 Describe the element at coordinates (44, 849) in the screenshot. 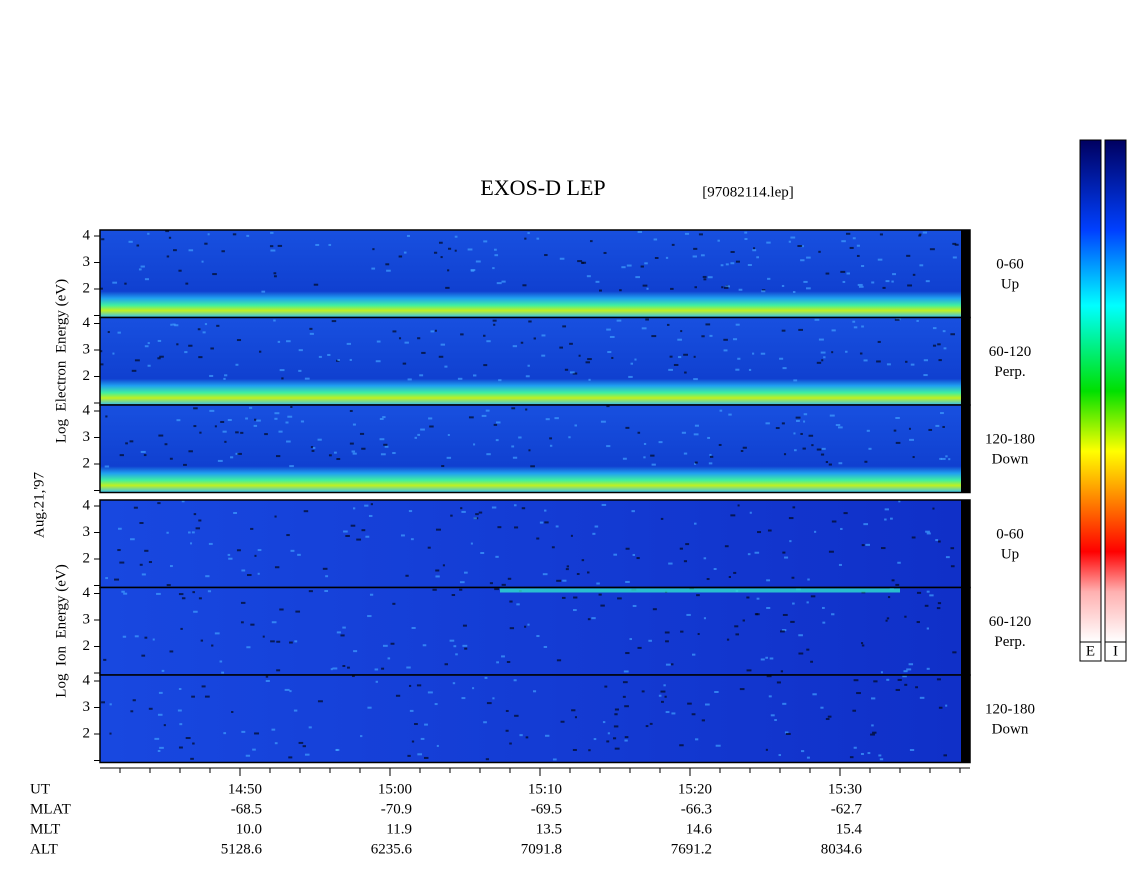

I see `ephemeris-name: ALT` at that location.